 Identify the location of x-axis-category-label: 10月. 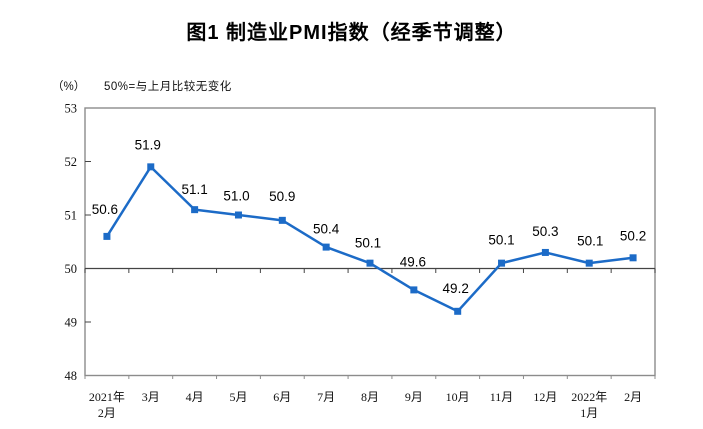
(458, 397).